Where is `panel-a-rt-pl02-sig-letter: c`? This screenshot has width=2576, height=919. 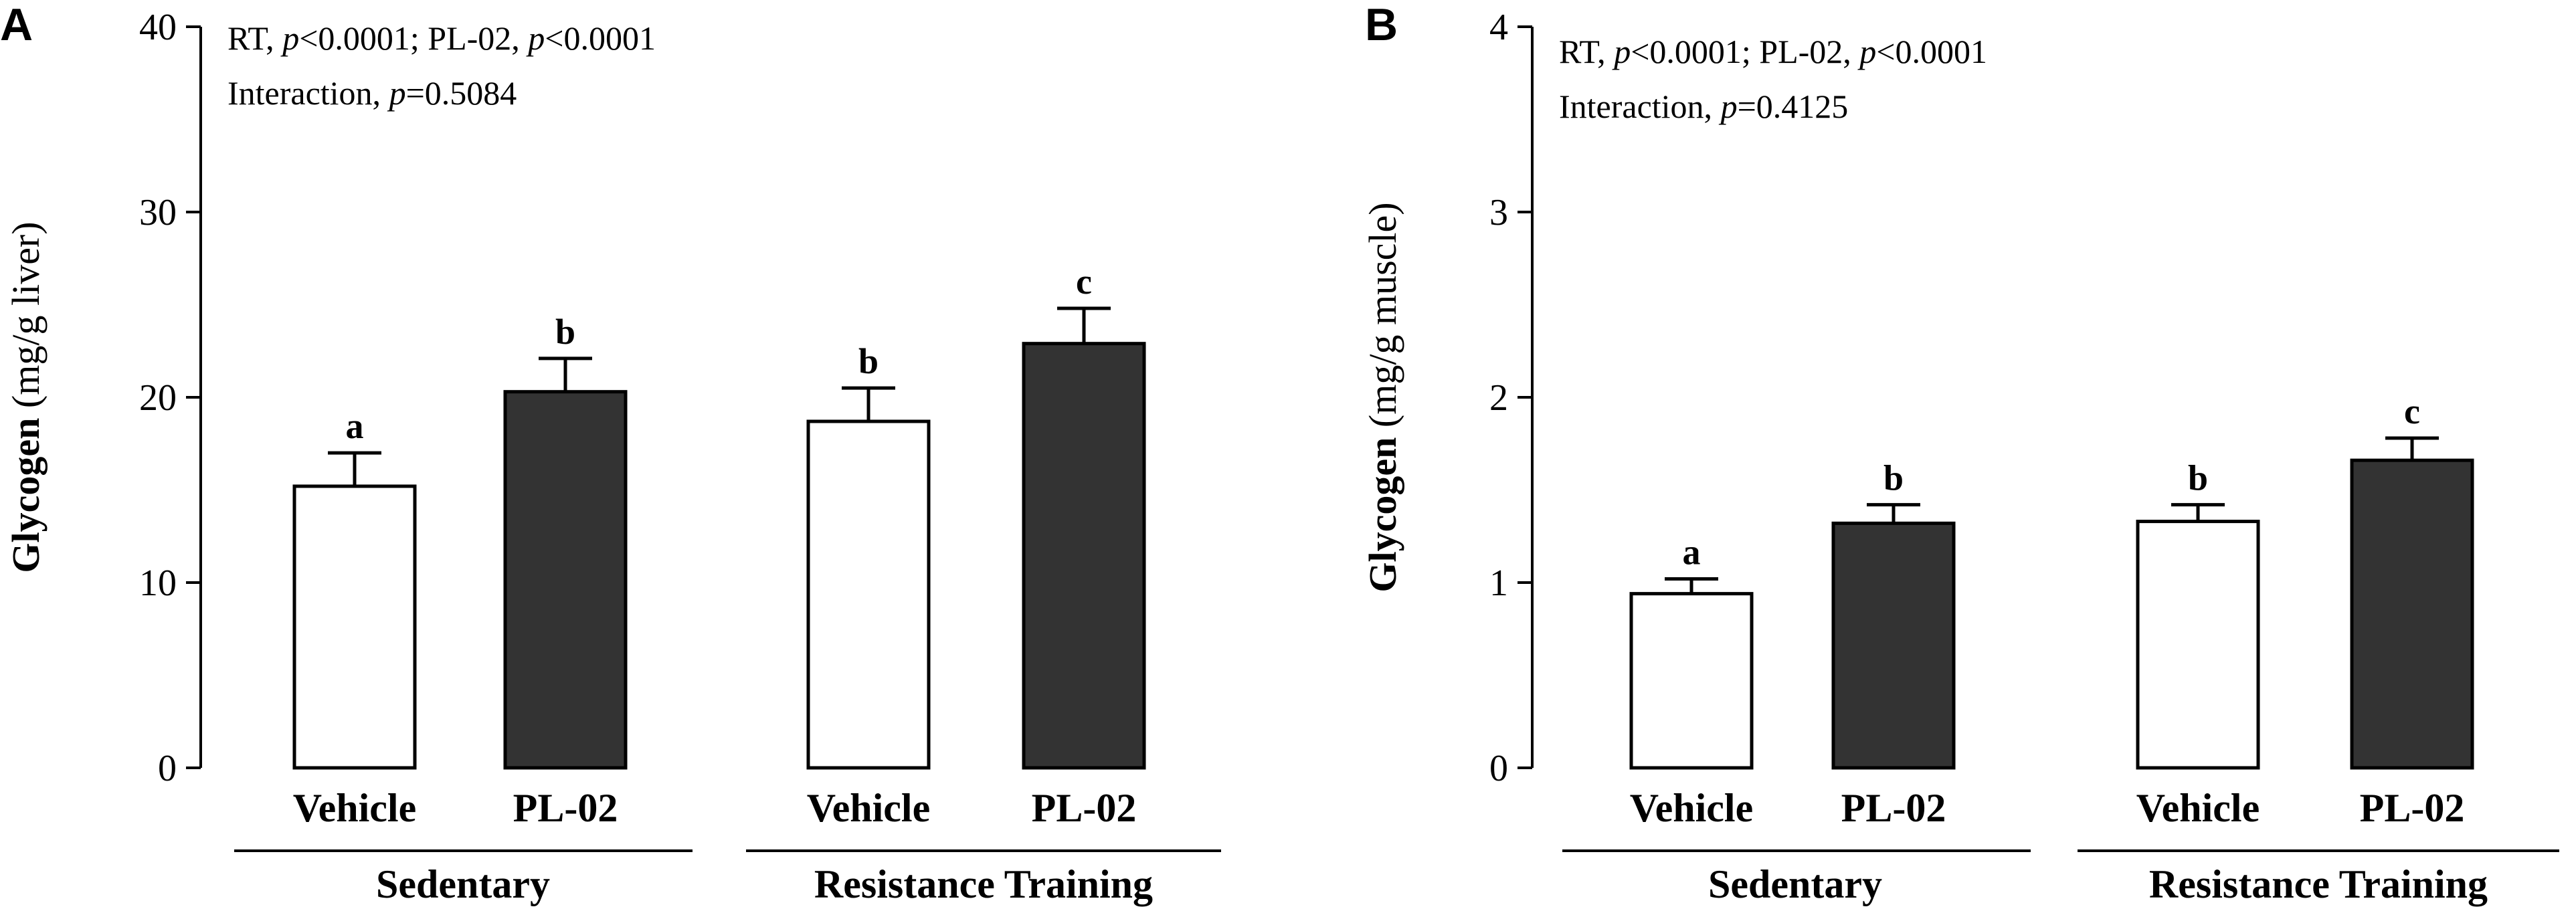
panel-a-rt-pl02-sig-letter: c is located at coordinates (1084, 282).